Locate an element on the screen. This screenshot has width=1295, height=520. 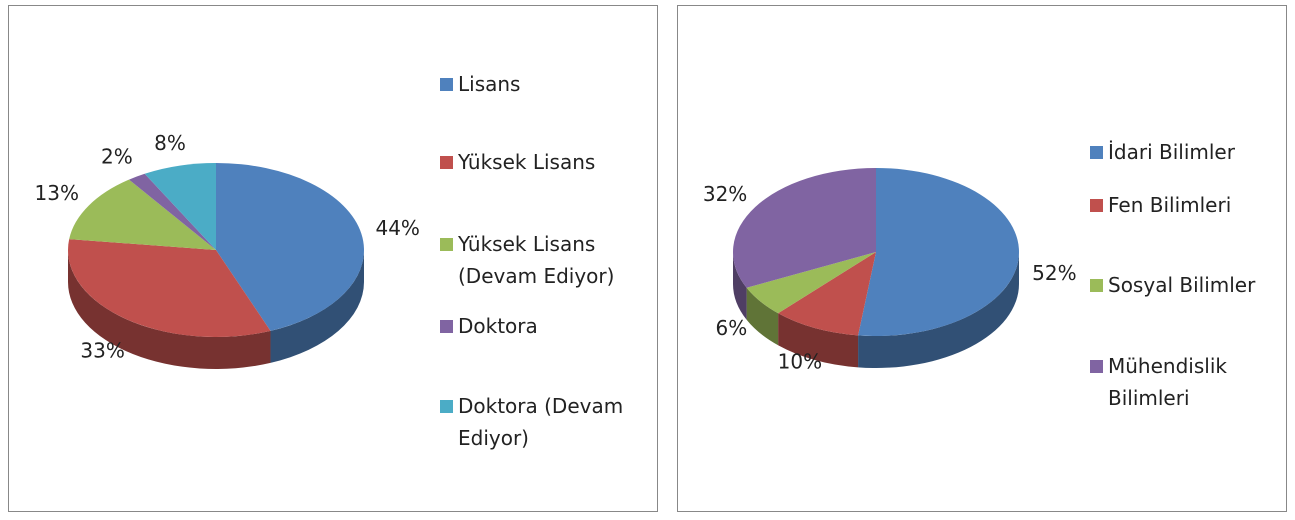
legend-label: Sosyal Bilimler is located at coordinates (1182, 285).